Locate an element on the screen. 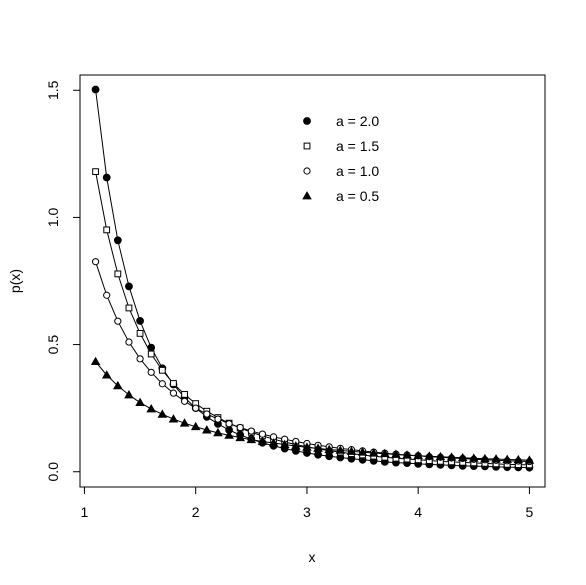 The width and height of the screenshot is (586, 585). legend-label: a = 0.5 is located at coordinates (357, 196).